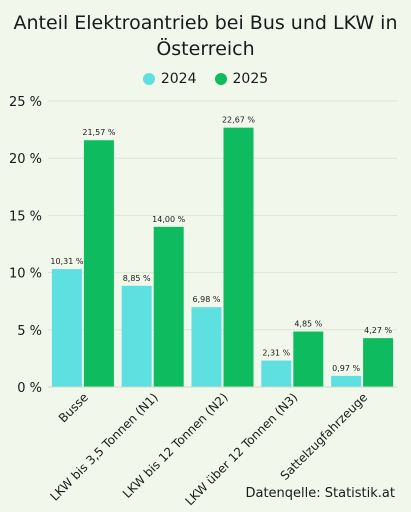 Image resolution: width=411 pixels, height=512 pixels. What do you see at coordinates (25, 102) in the screenshot?
I see `y-tick-label: 25 %` at bounding box center [25, 102].